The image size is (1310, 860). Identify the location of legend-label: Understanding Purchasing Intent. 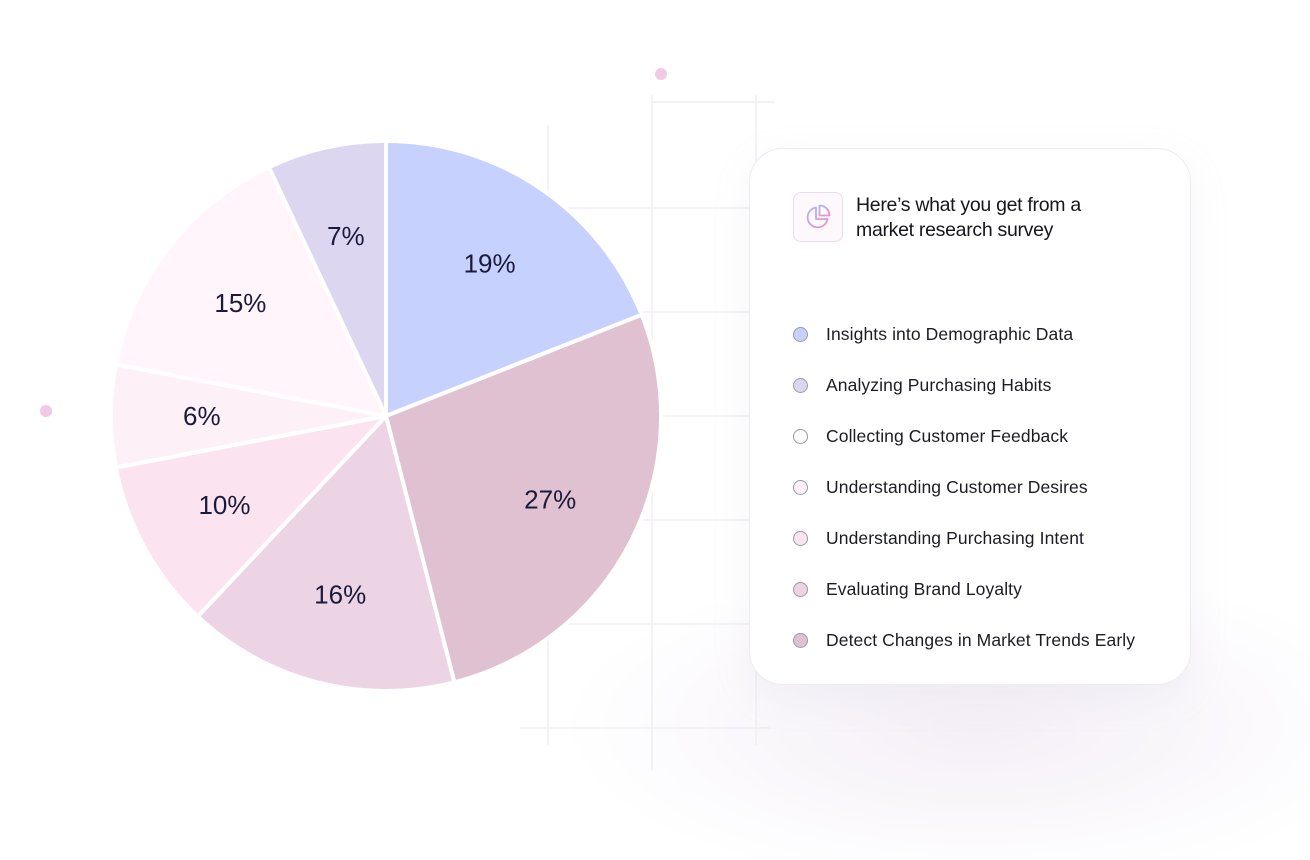
(955, 538).